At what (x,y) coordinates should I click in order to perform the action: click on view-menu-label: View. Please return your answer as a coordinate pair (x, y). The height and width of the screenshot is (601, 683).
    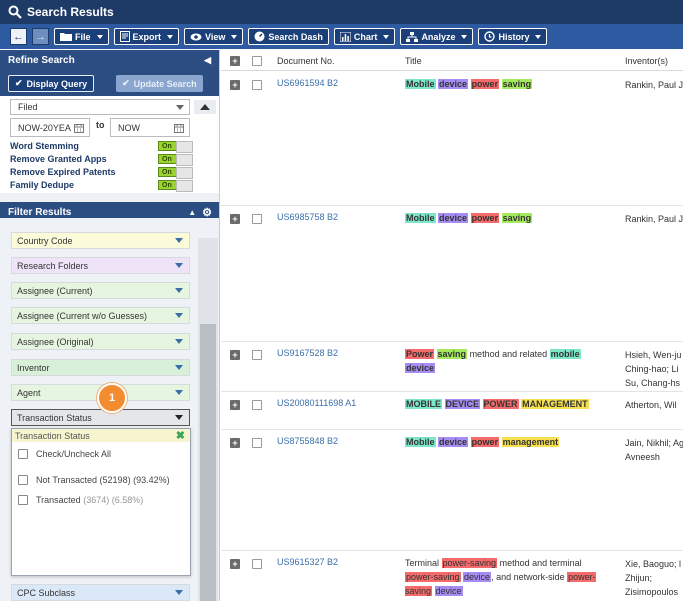
    Looking at the image, I should click on (215, 36).